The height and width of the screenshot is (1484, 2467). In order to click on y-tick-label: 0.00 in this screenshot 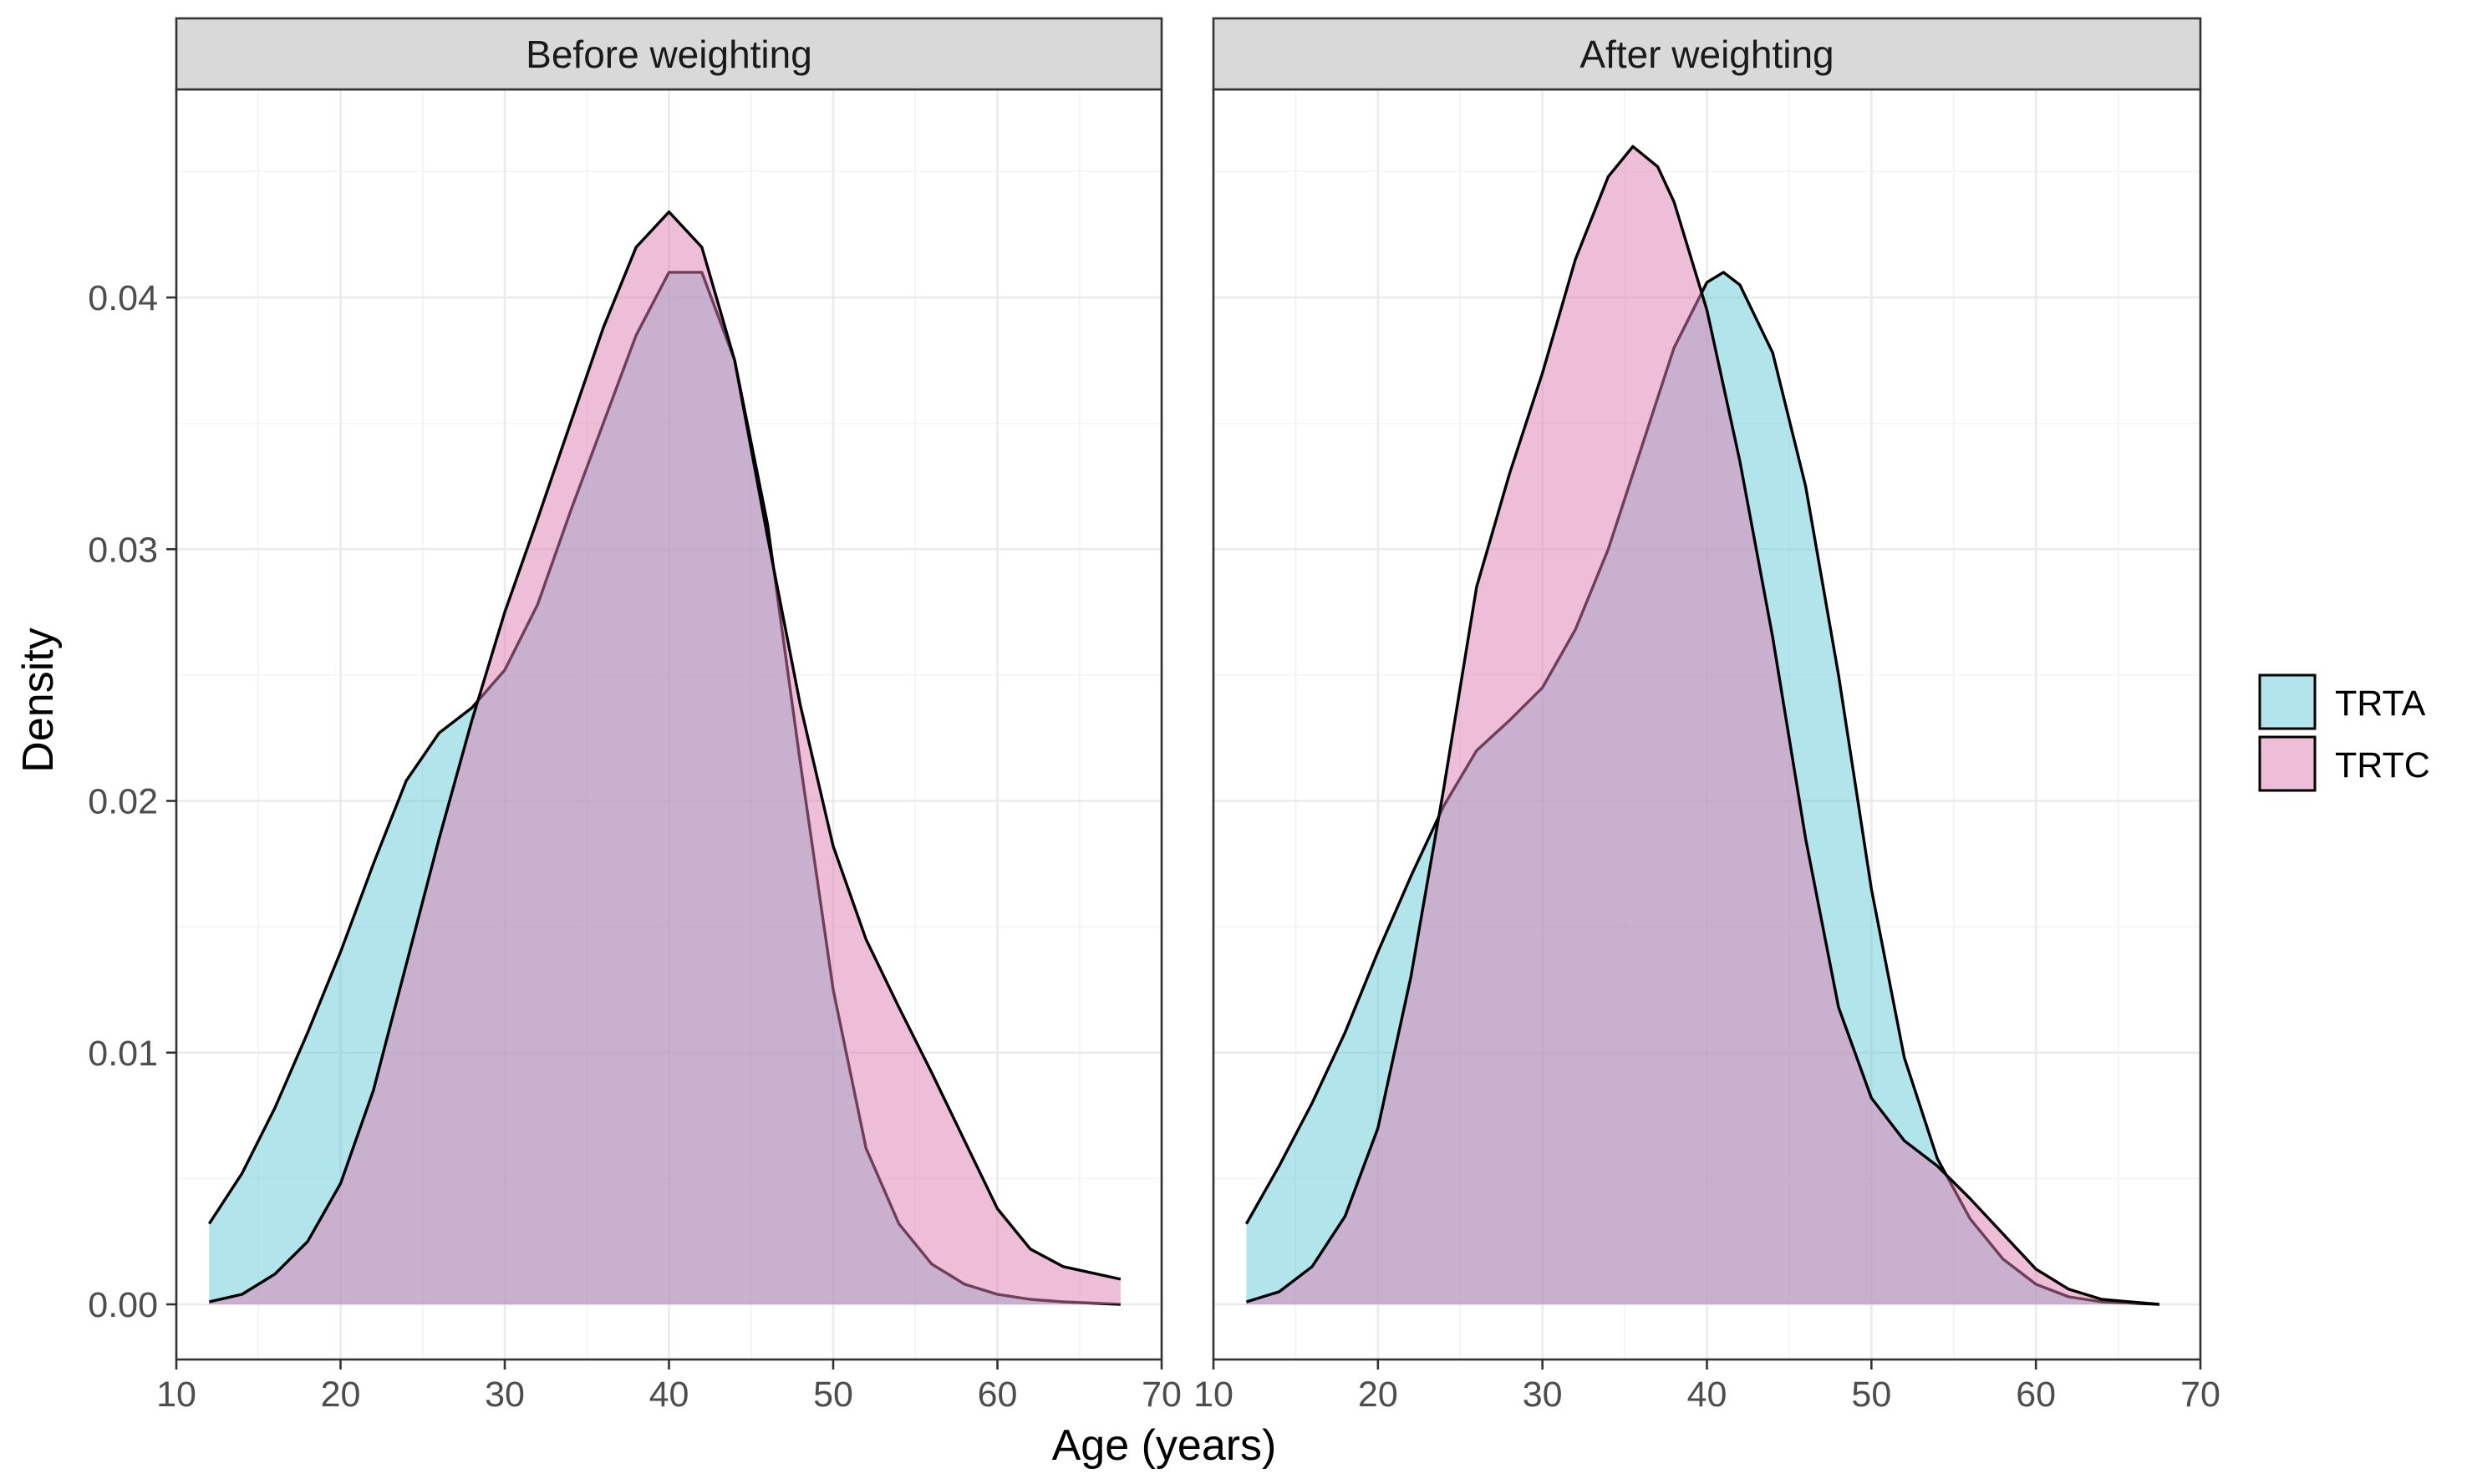, I will do `click(123, 1305)`.